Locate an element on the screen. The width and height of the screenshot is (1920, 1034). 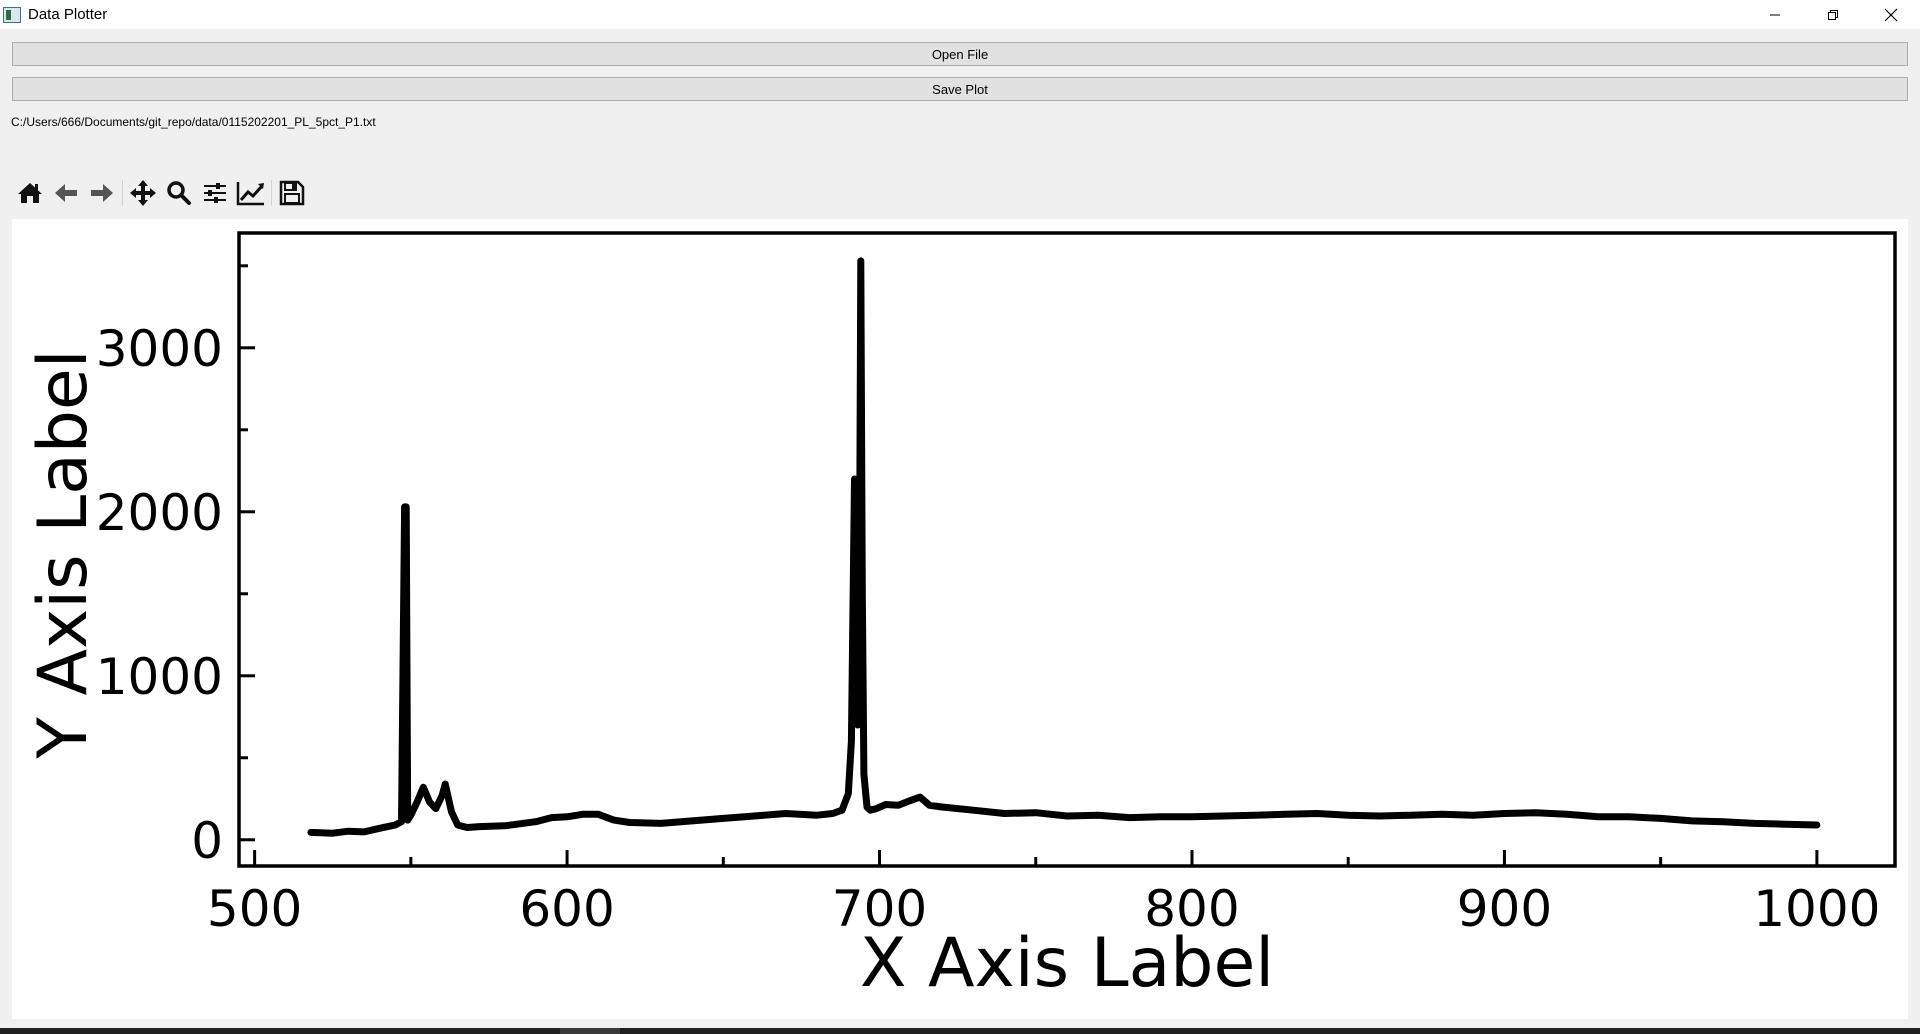
close-button is located at coordinates (1891, 14).